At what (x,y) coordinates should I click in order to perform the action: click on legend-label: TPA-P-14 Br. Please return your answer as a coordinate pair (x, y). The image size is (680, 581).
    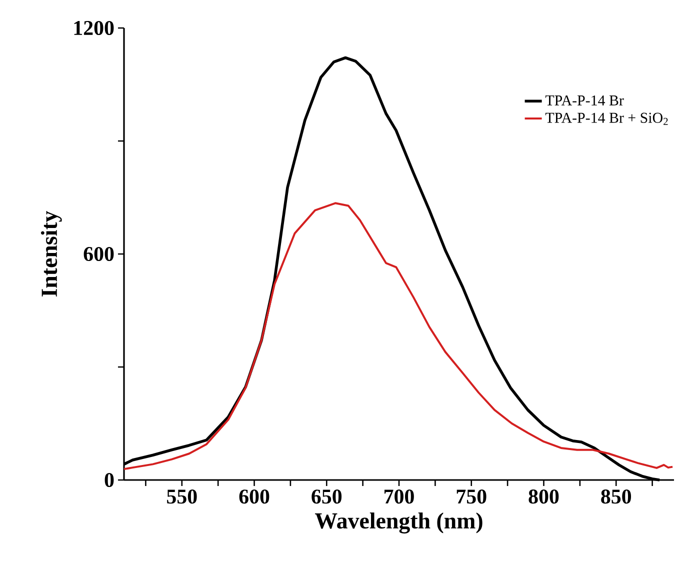
    Looking at the image, I should click on (584, 100).